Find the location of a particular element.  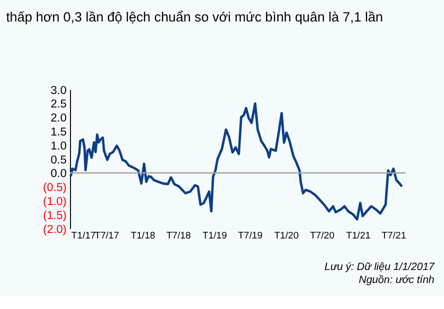

y-tick-label: 0.5 is located at coordinates (58, 160).